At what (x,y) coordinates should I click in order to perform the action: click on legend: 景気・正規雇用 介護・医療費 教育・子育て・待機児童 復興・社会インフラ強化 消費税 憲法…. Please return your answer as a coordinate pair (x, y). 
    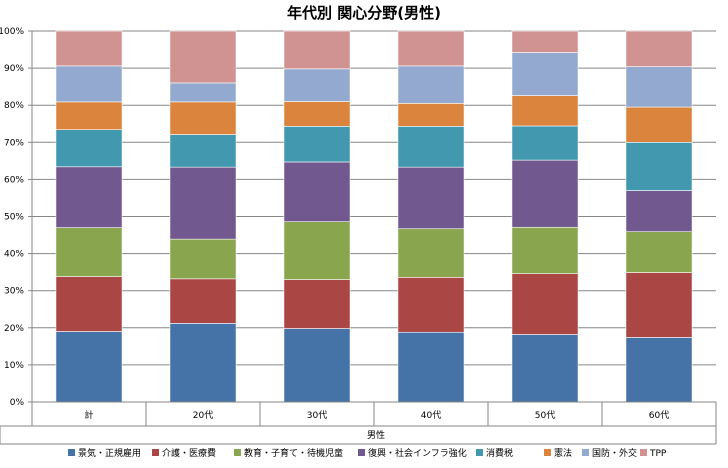
    Looking at the image, I should click on (367, 453).